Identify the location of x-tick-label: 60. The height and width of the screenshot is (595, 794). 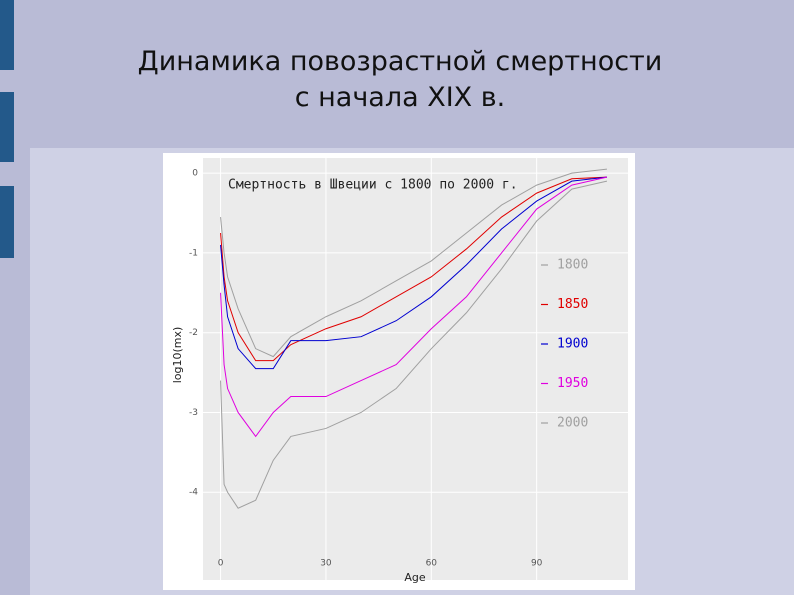
(432, 564).